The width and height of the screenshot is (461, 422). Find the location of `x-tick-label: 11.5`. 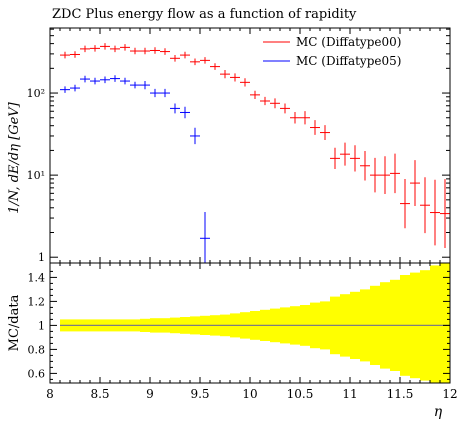

x-tick-label: 11.5 is located at coordinates (400, 394).